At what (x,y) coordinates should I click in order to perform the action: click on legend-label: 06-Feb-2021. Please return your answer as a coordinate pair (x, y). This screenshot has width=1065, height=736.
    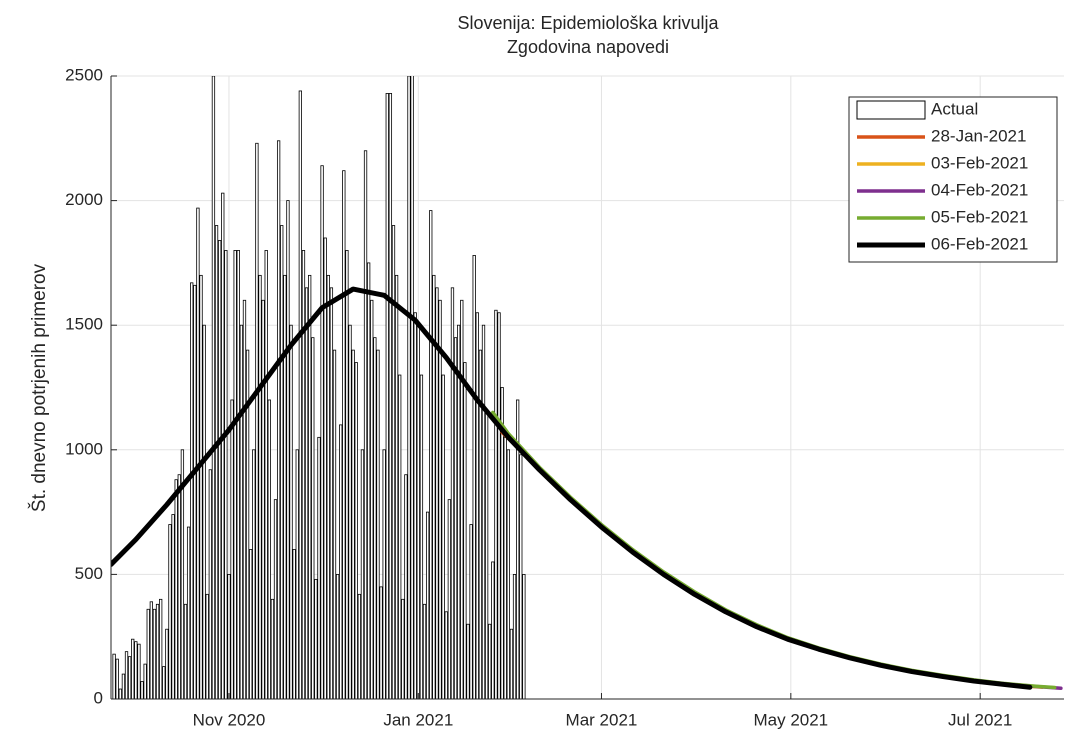
    Looking at the image, I should click on (979, 243).